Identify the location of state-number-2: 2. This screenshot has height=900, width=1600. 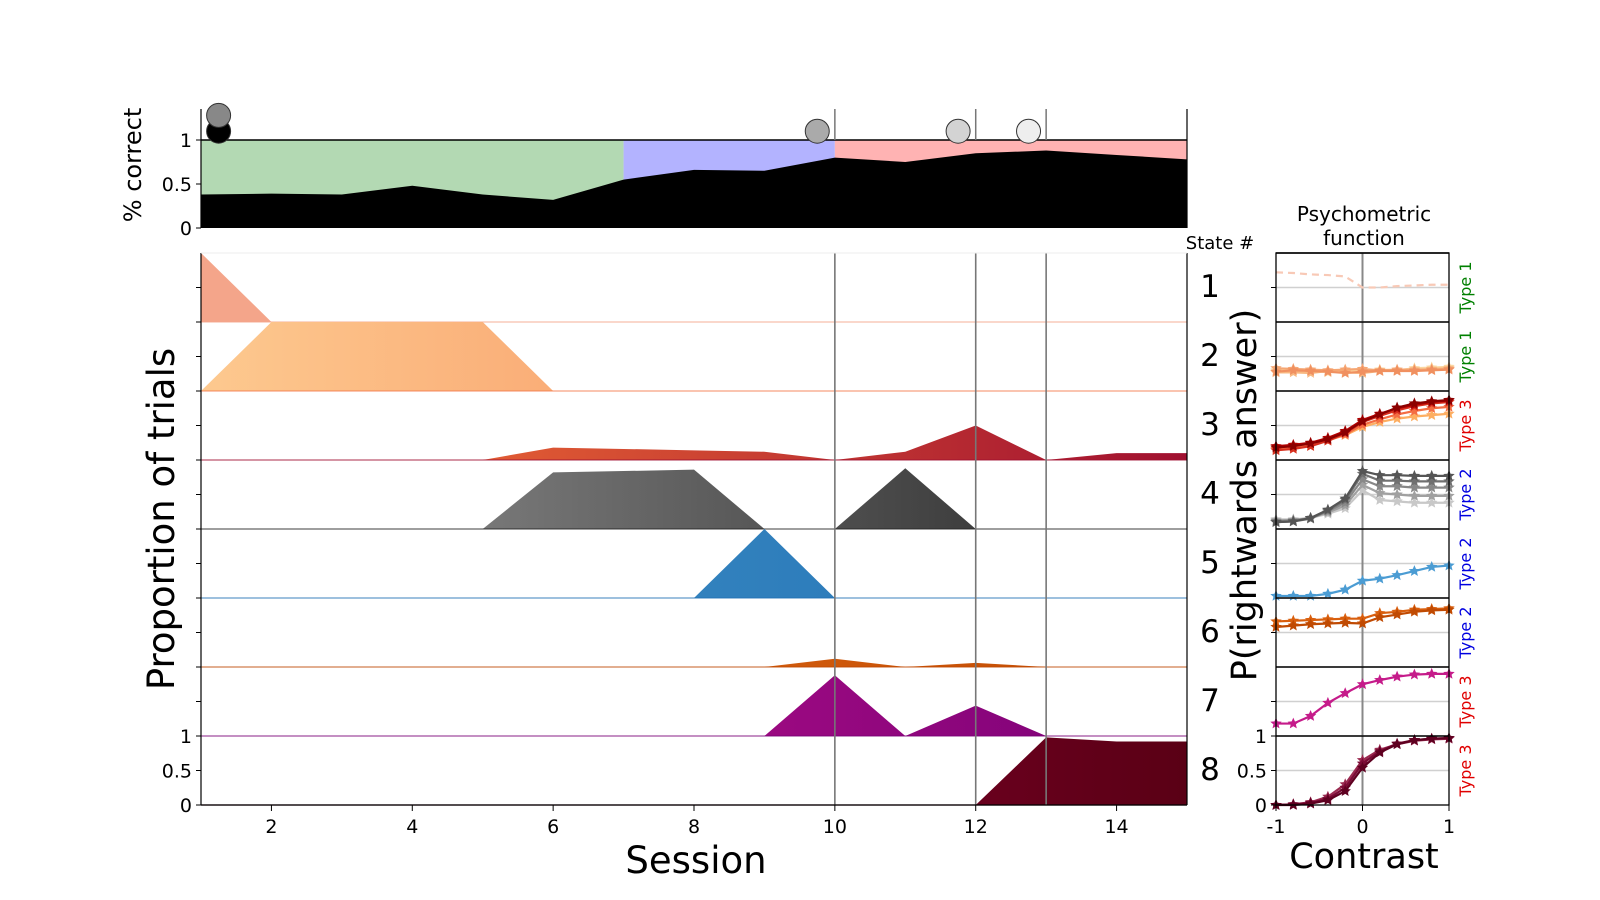
(1210, 356).